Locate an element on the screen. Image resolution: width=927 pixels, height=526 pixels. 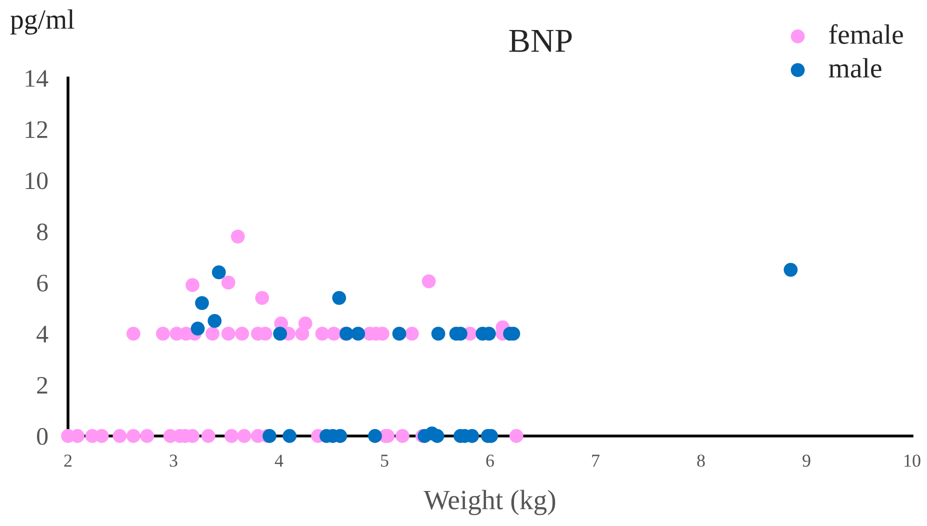
x-tick-label: 4 is located at coordinates (279, 460).